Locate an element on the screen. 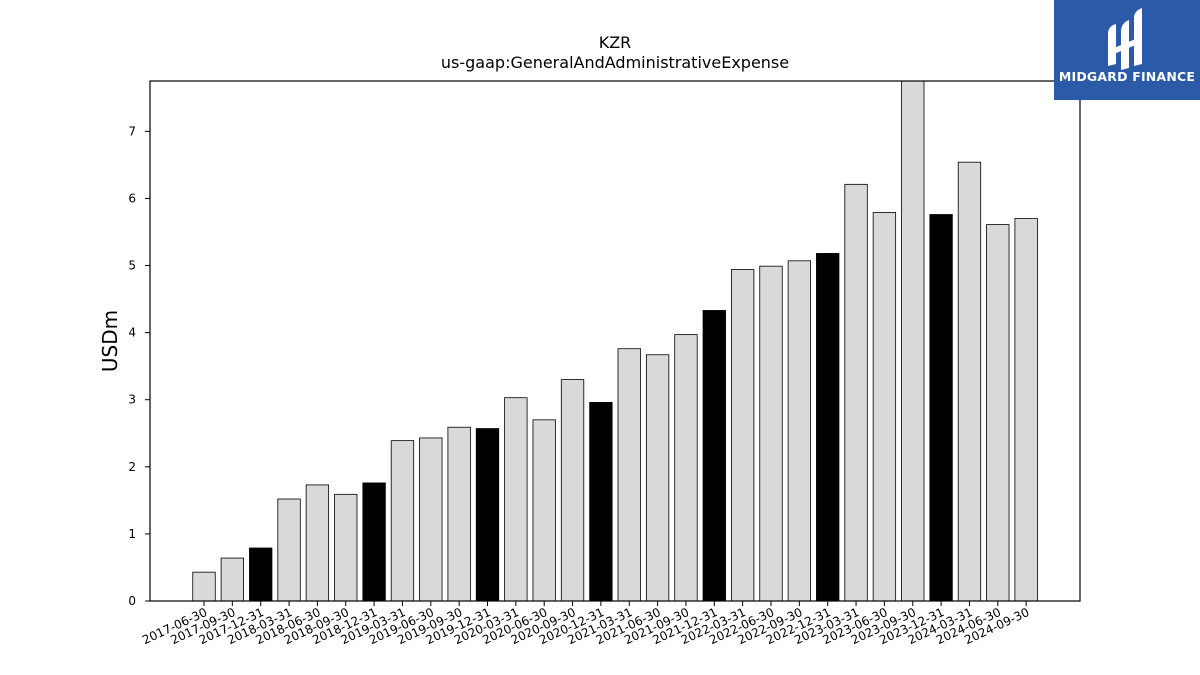  y-tick-label: 0 is located at coordinates (132, 601).